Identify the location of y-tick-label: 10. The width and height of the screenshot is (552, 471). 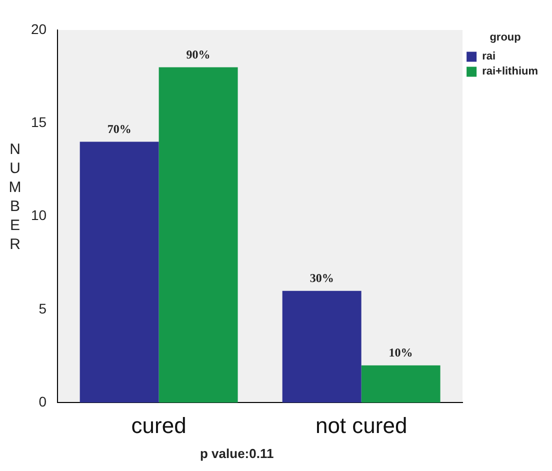
(38, 215).